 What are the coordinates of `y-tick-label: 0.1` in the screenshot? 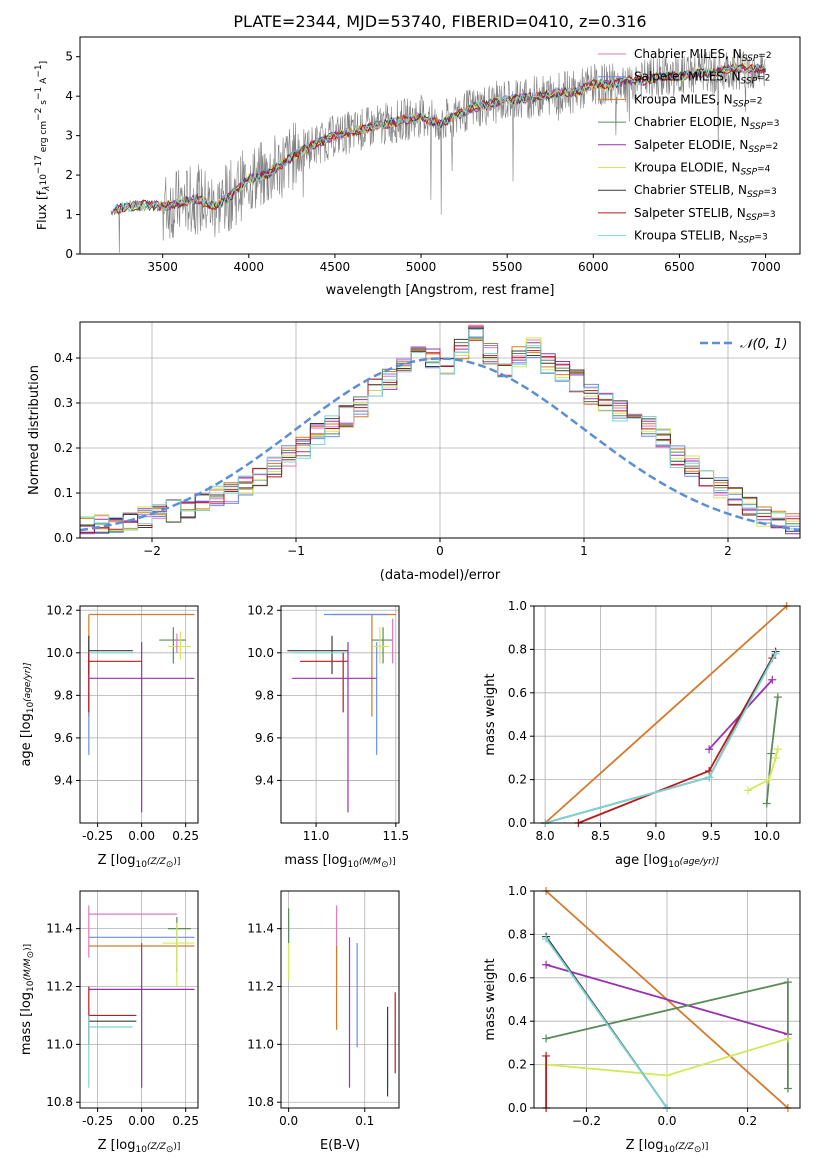 It's located at (63, 493).